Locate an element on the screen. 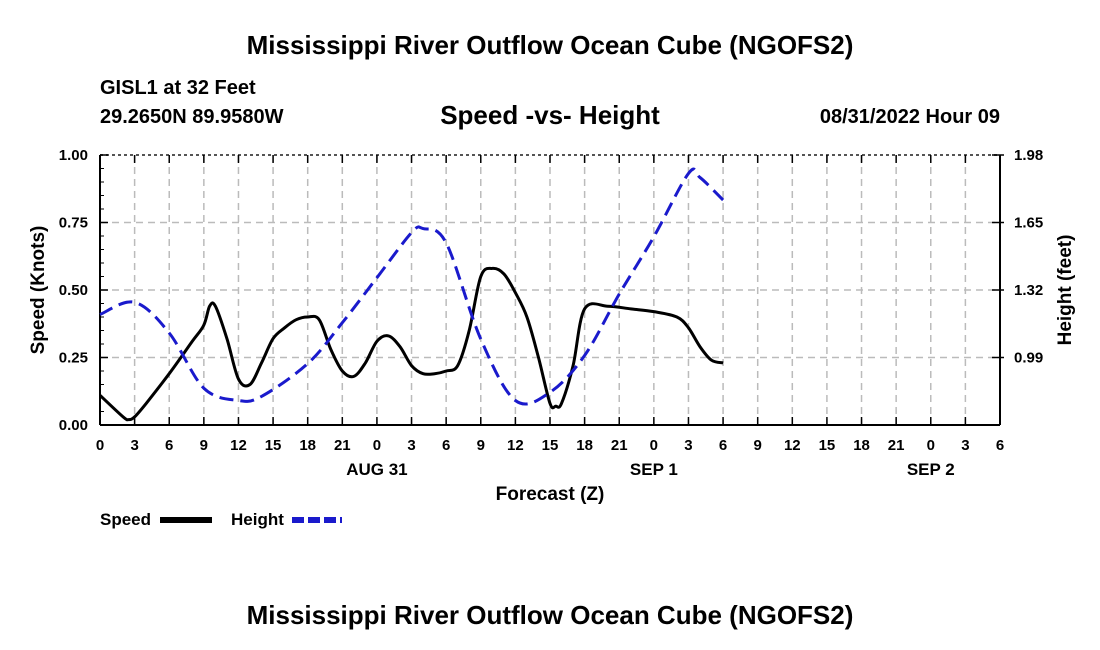 The width and height of the screenshot is (1100, 650). legend: Speed Height is located at coordinates (221, 519).